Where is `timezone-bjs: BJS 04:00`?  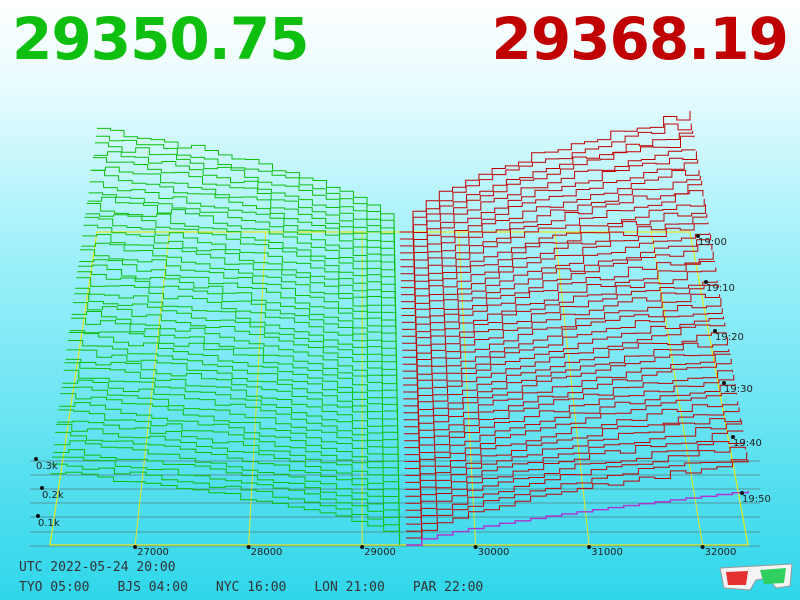
timezone-bjs: BJS 04:00 is located at coordinates (152, 587).